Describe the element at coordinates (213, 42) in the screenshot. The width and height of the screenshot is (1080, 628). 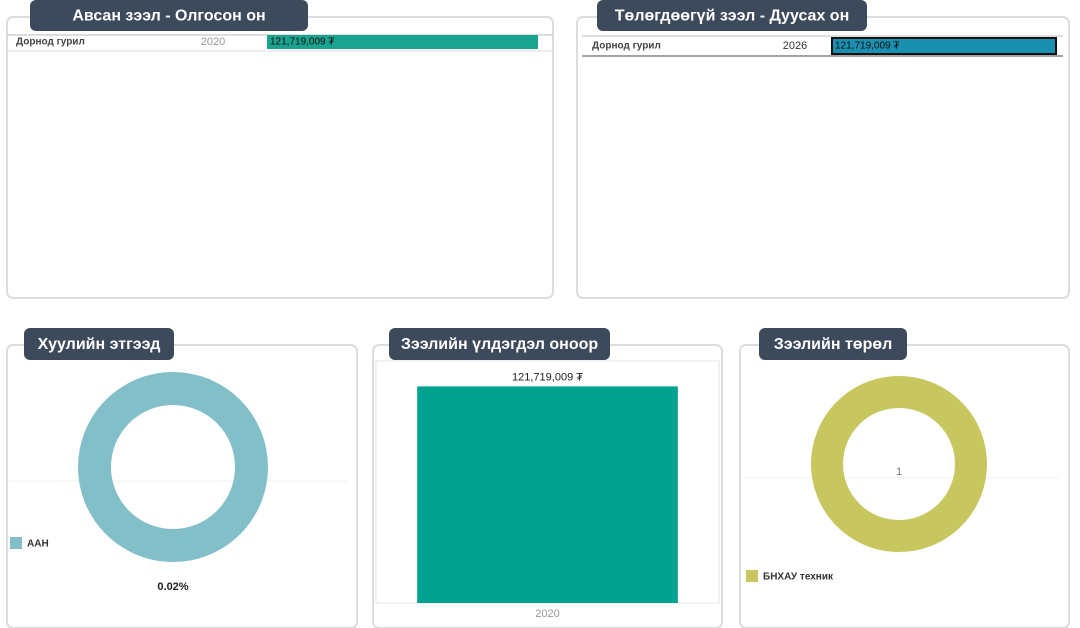
I see `row-year: 2020` at that location.